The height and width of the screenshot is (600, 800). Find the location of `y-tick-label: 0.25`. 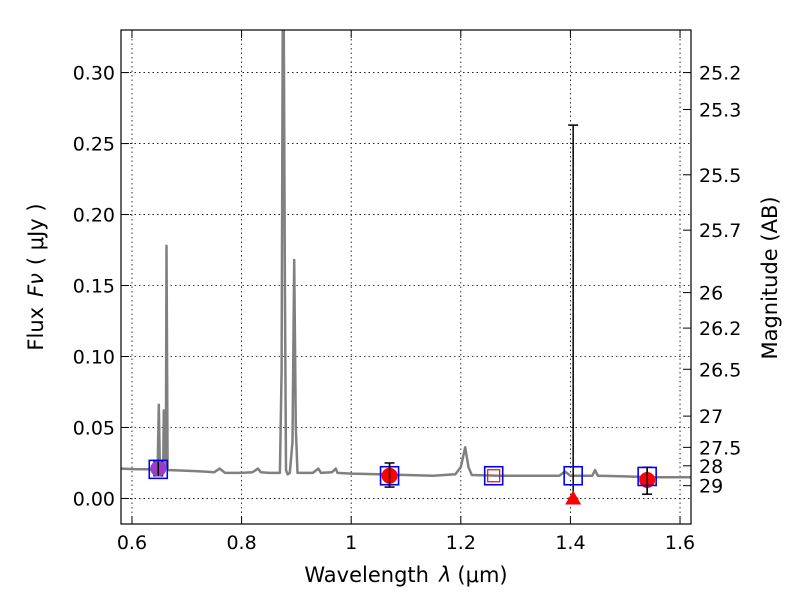

y-tick-label: 0.25 is located at coordinates (94, 145).